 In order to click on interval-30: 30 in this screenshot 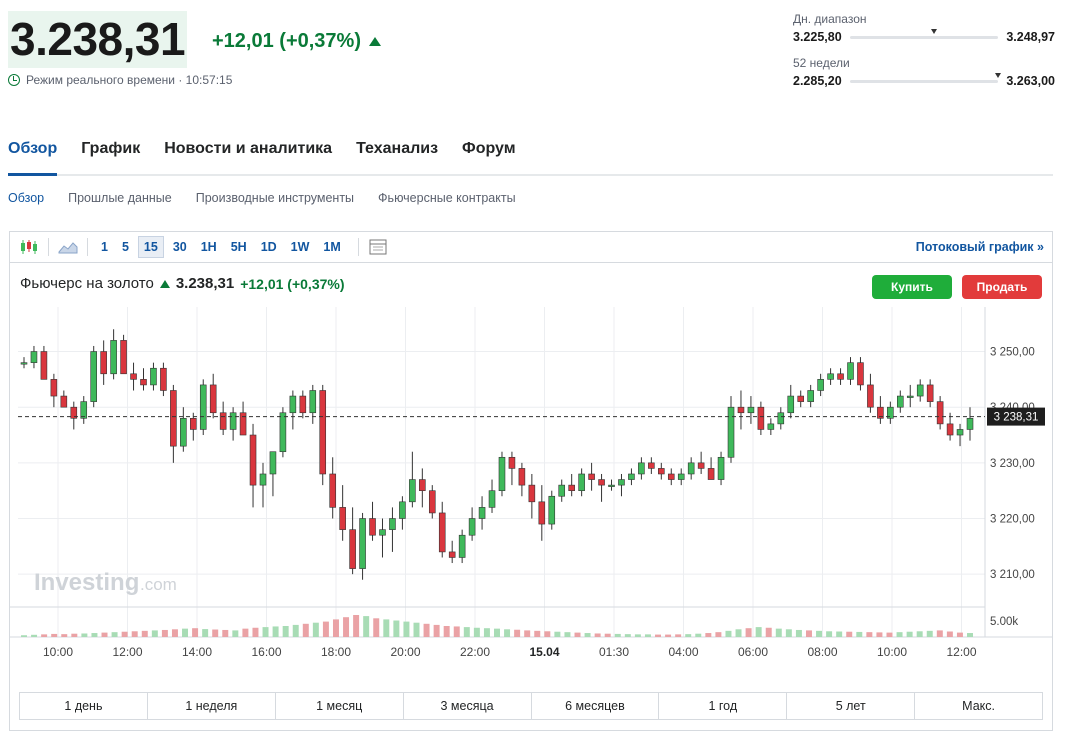, I will do `click(179, 247)`.